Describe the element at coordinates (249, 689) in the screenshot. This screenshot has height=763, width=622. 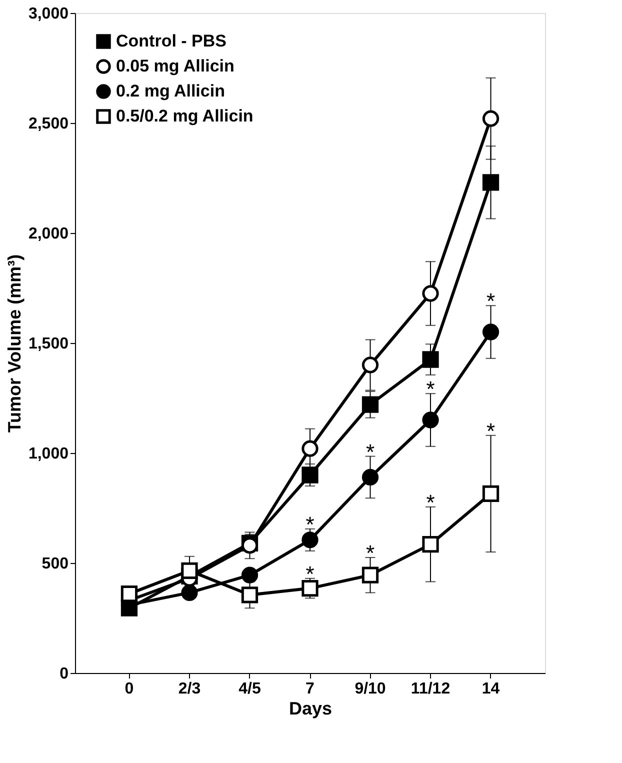
I see `x-tick-label: 4/5` at that location.